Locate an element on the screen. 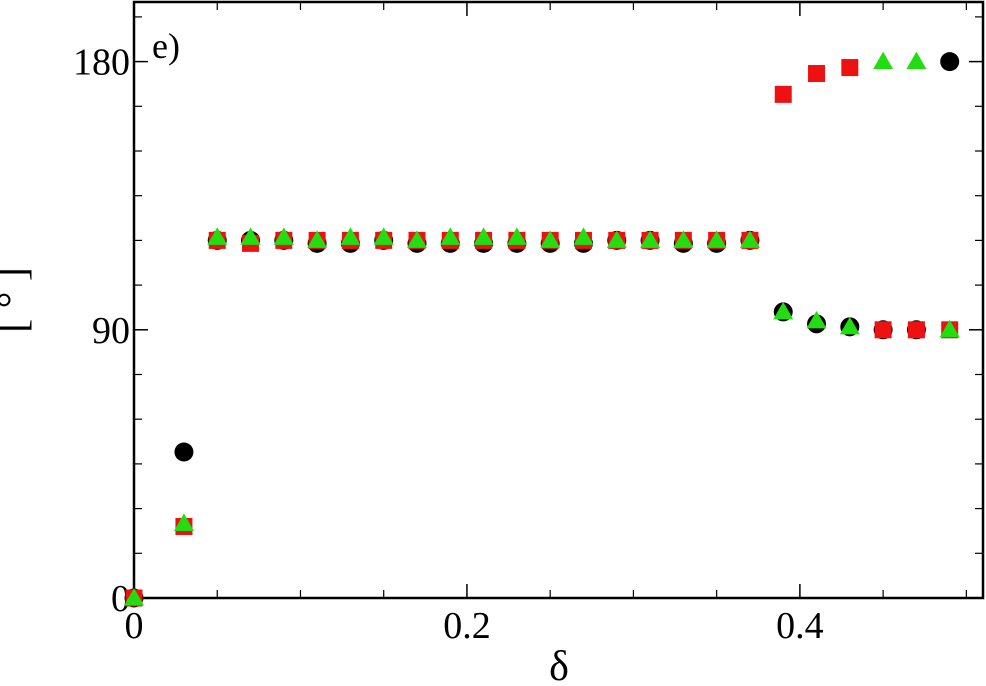 This screenshot has width=986, height=686. x-tick-label: 0 is located at coordinates (134, 626).